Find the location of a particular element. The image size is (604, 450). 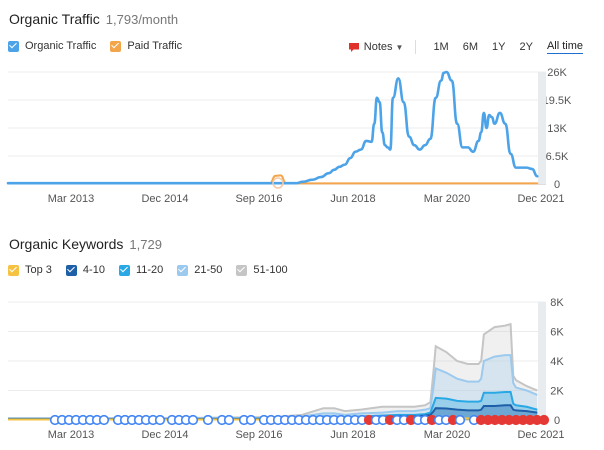

21-50-checkbox is located at coordinates (183, 270).